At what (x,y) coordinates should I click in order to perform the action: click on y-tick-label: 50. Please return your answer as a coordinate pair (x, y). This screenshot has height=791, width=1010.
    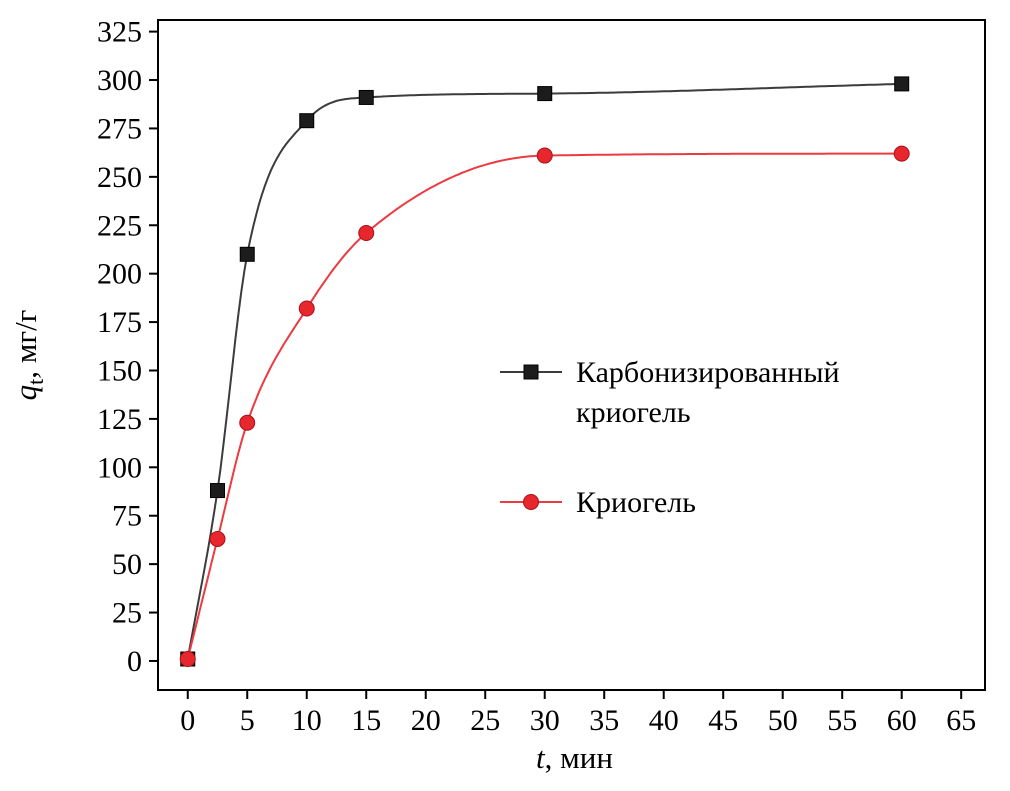
    Looking at the image, I should click on (127, 564).